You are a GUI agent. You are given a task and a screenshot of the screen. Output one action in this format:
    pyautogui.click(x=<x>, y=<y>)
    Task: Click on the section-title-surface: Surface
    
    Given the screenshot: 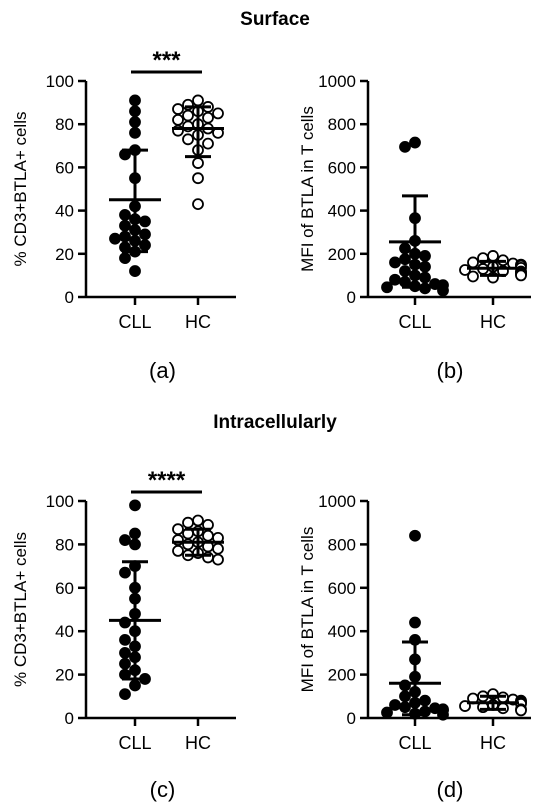 What is the action you would take?
    pyautogui.click(x=275, y=19)
    